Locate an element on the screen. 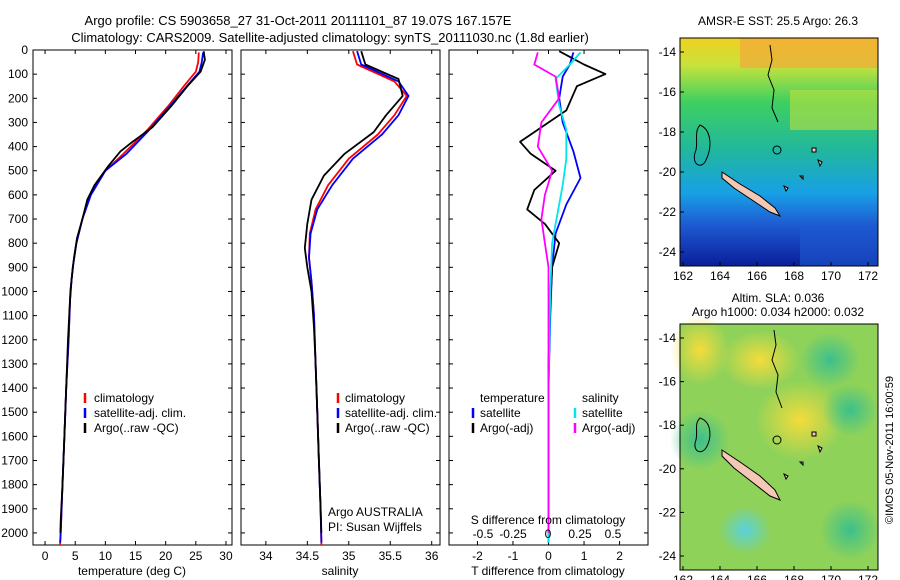 The height and width of the screenshot is (580, 900). sst-deep-blue-patch is located at coordinates (839, 247).